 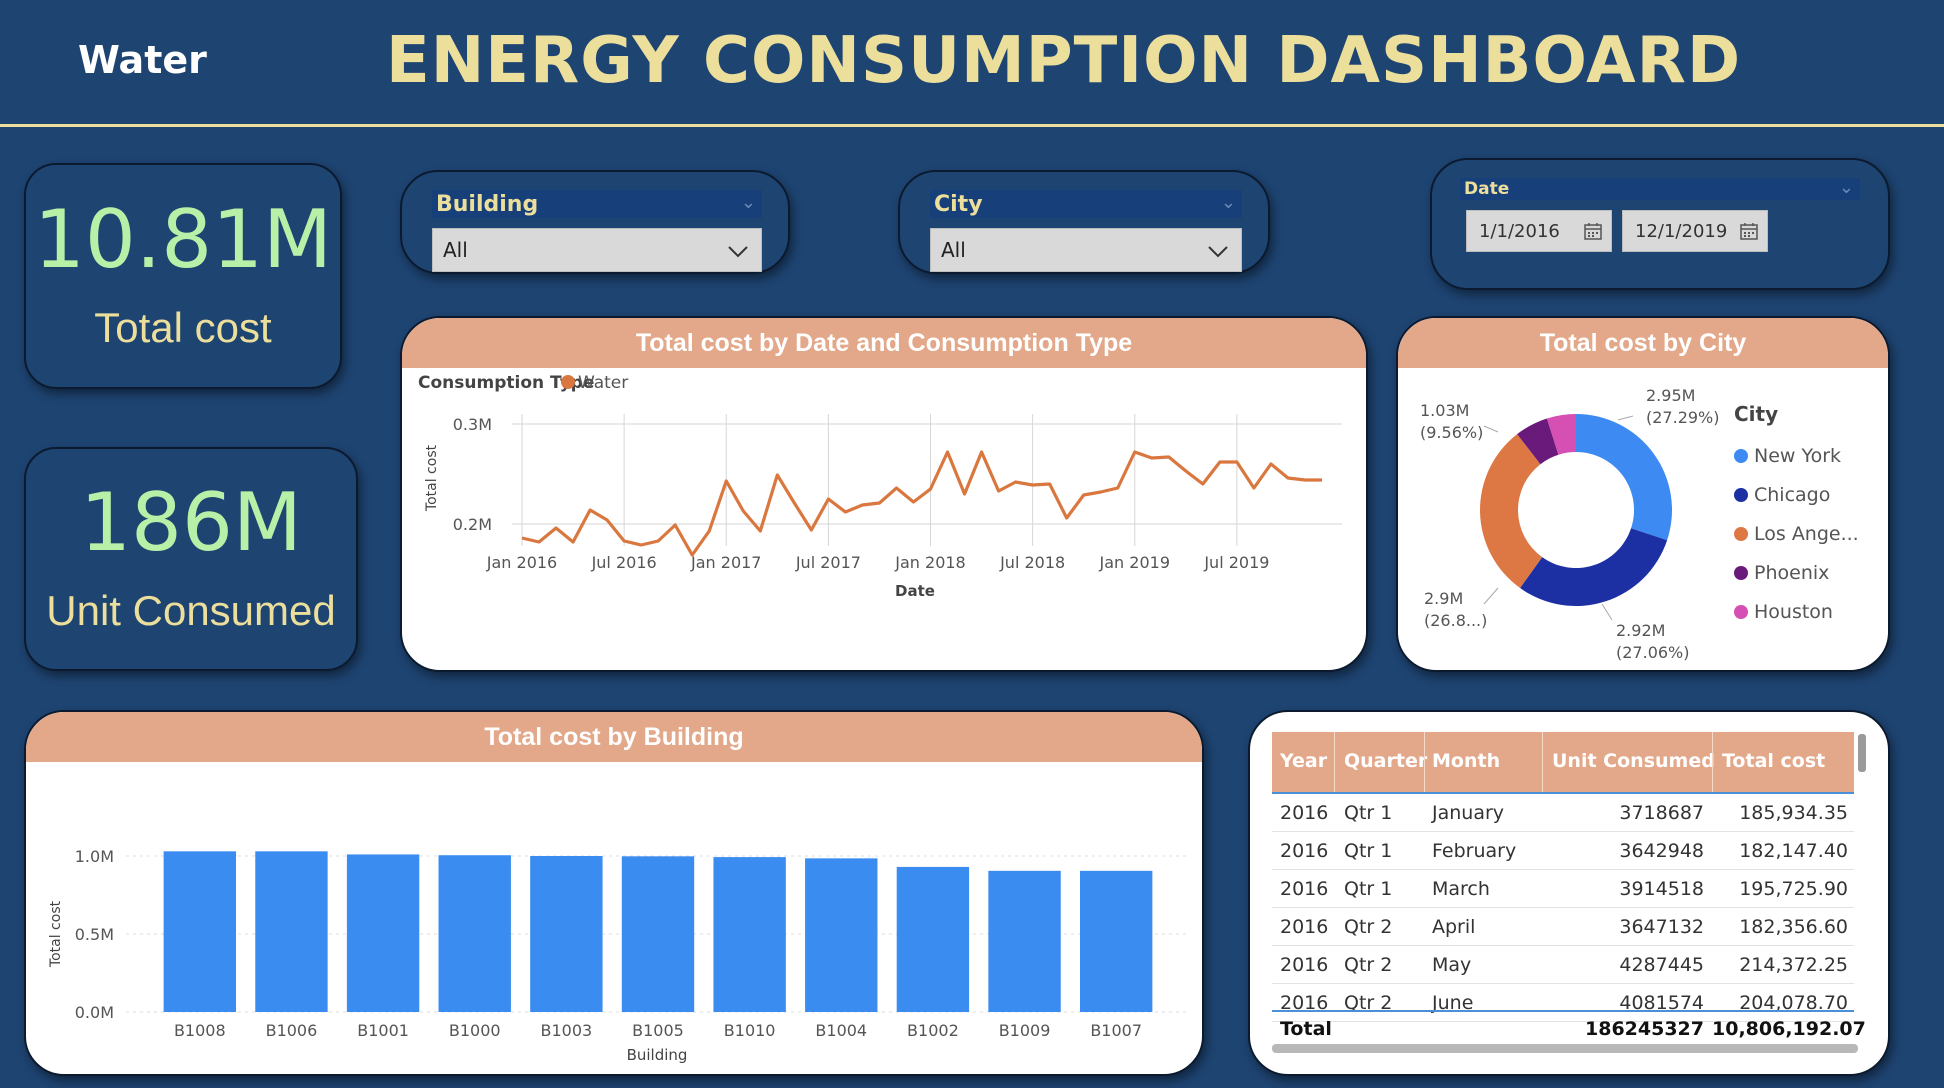 What do you see at coordinates (1218, 252) in the screenshot?
I see `chevron-down-icon` at bounding box center [1218, 252].